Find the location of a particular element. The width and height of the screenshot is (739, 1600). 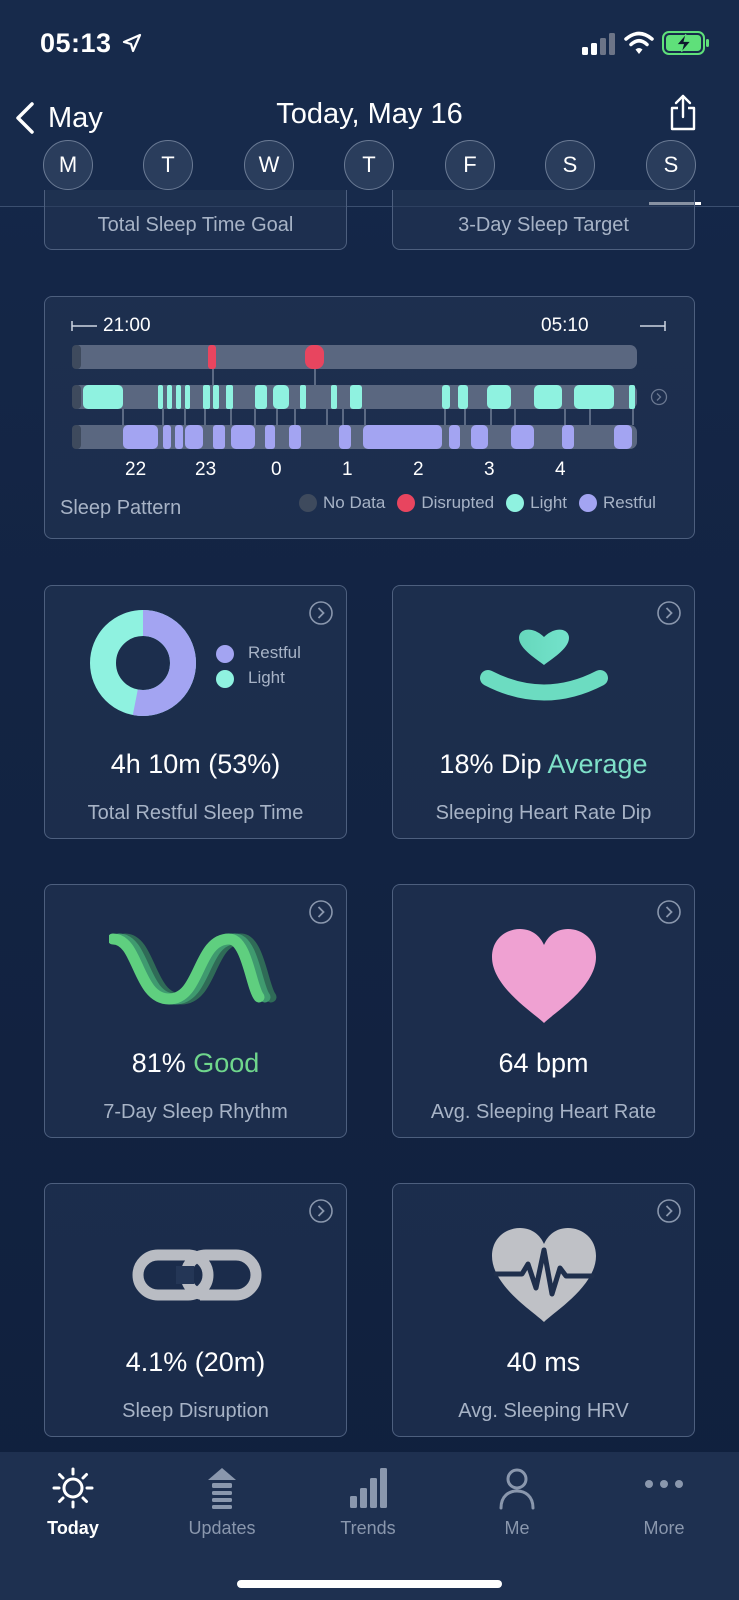

tab-label: More is located at coordinates (664, 1528).